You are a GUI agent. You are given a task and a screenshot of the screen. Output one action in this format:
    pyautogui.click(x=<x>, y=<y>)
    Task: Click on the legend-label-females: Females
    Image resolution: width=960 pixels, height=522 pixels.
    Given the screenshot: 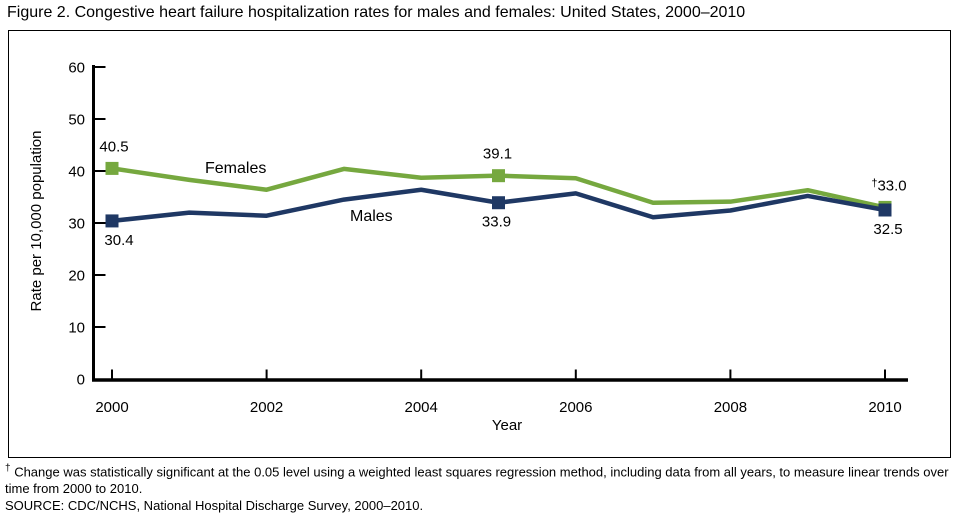 What is the action you would take?
    pyautogui.click(x=235, y=168)
    